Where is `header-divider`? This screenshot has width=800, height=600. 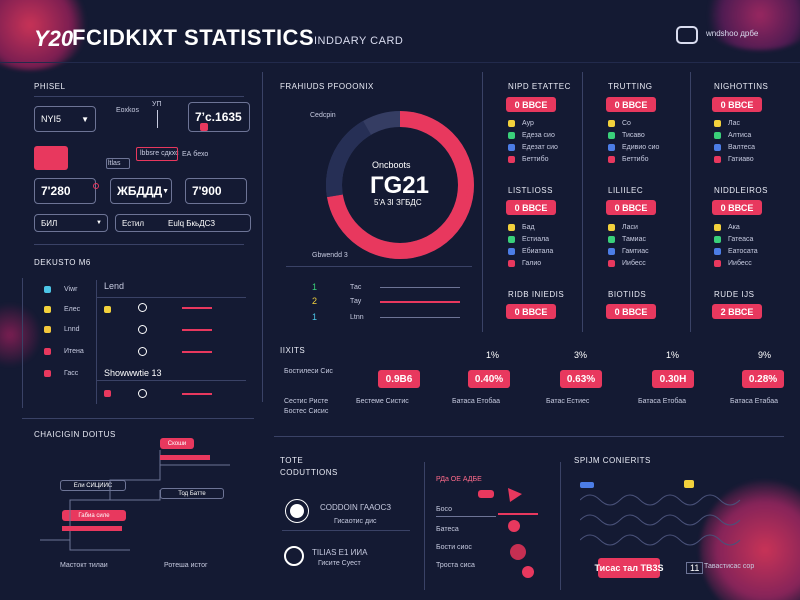 header-divider is located at coordinates (400, 62).